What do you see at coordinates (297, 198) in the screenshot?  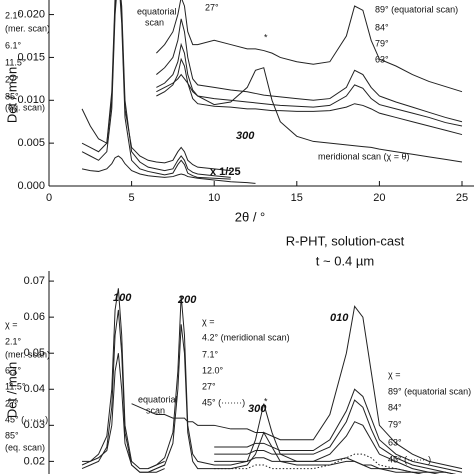 I see `x-tick-label: 15` at bounding box center [297, 198].